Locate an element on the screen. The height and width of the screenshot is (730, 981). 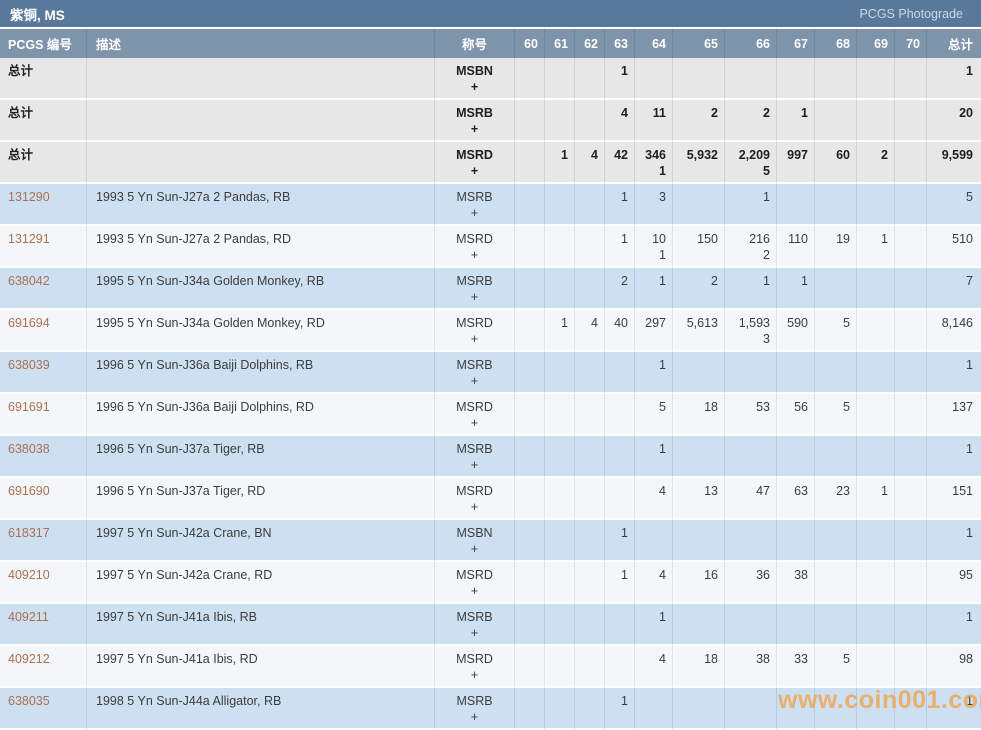
description-cell: 1996 5 Yn Sun-J36a Baiji Dolphins, RB is located at coordinates (261, 373).